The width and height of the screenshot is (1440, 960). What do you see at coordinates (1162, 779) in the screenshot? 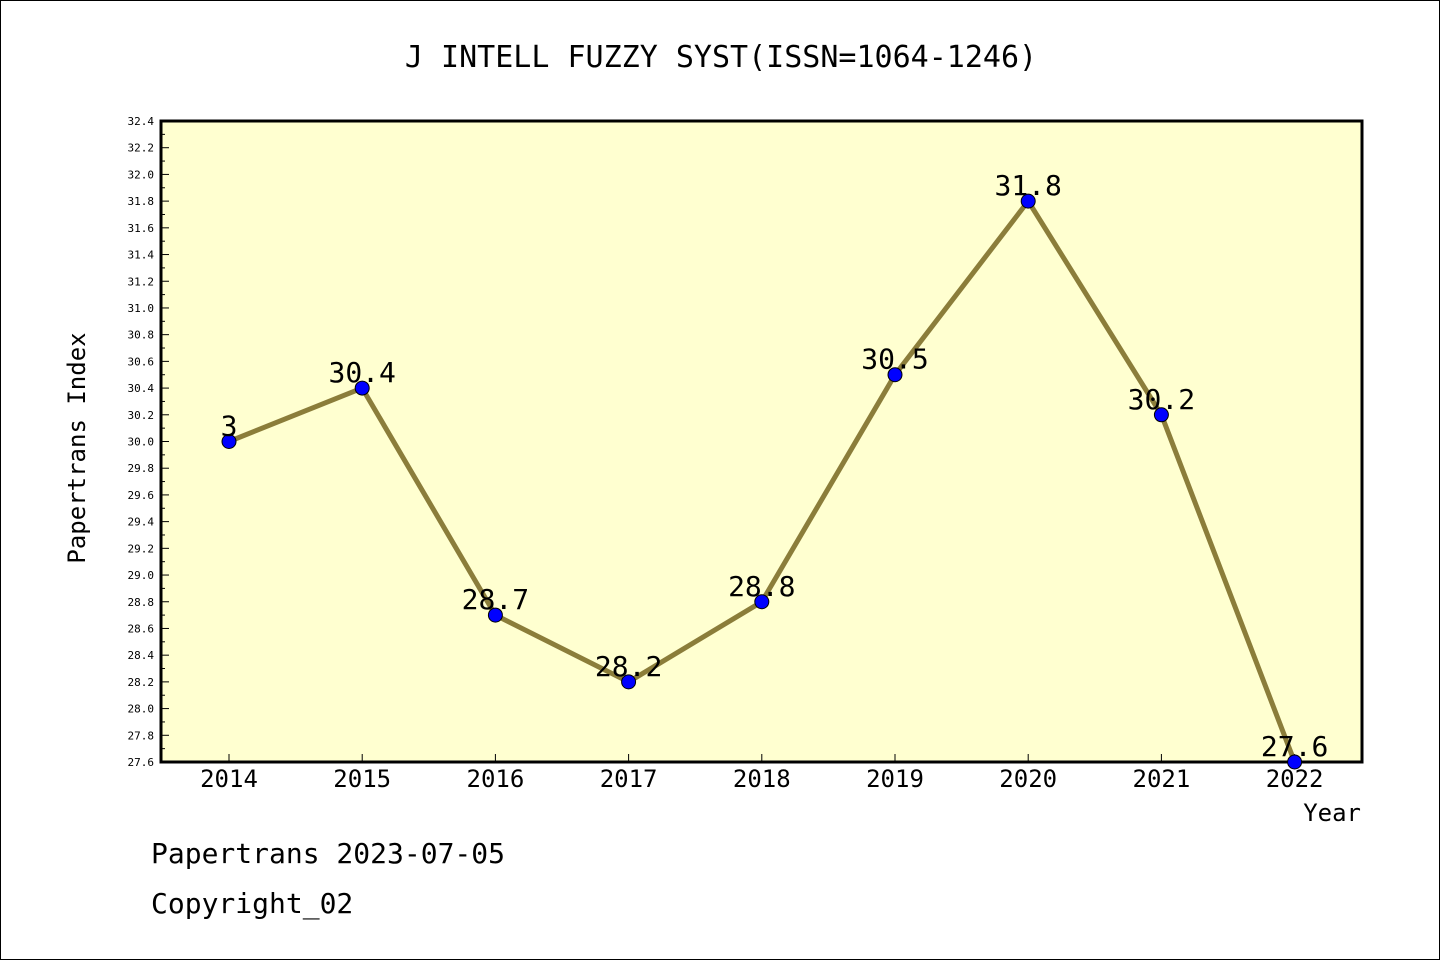
I see `x-tick-label: 2021` at bounding box center [1162, 779].